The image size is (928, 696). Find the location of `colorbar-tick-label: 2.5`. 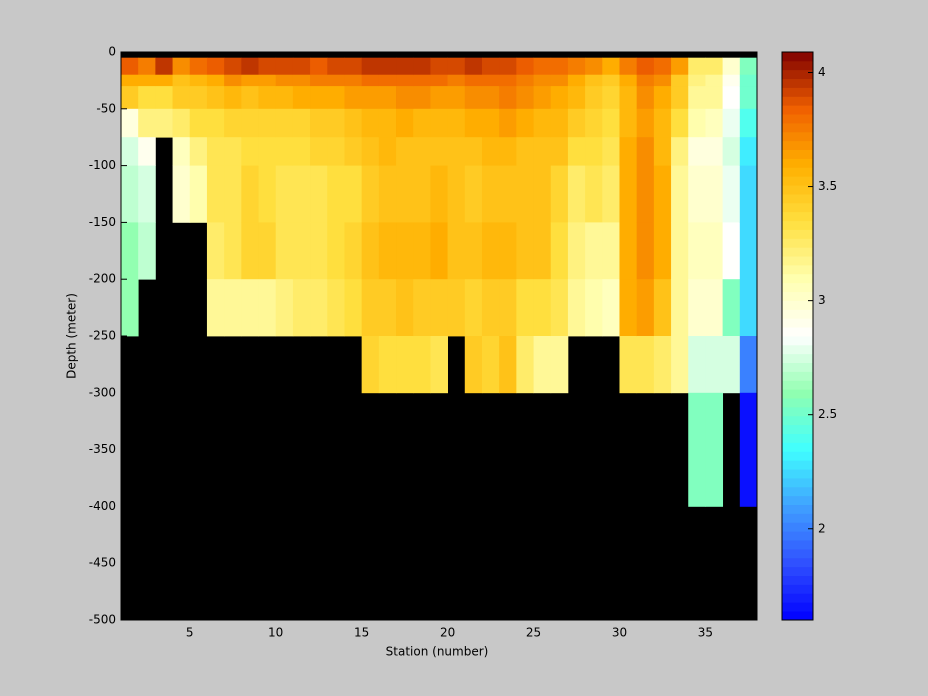

colorbar-tick-label: 2.5 is located at coordinates (827, 414).